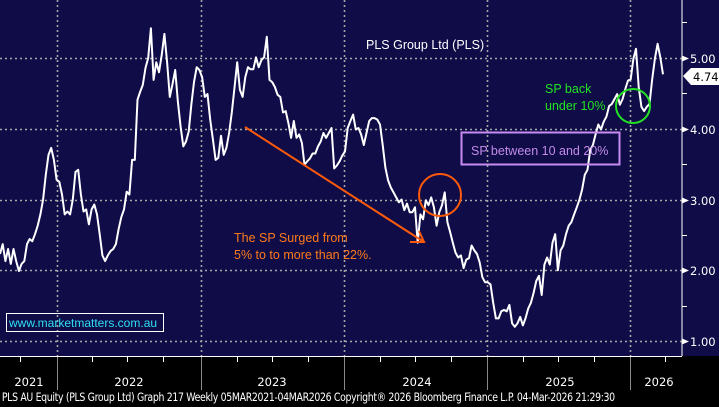  I want to click on last-price-label: 4.74, so click(706, 77).